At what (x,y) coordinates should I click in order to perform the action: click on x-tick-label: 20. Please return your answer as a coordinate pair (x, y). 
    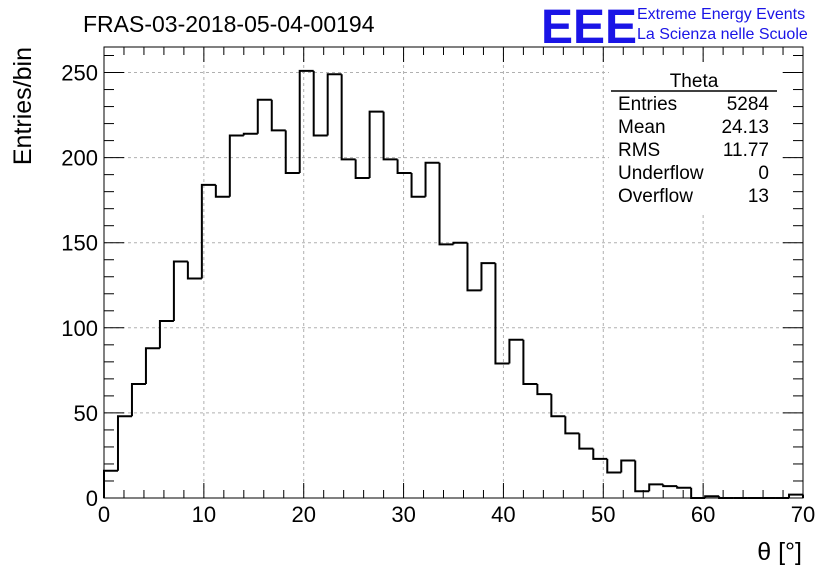
    Looking at the image, I should click on (303, 514).